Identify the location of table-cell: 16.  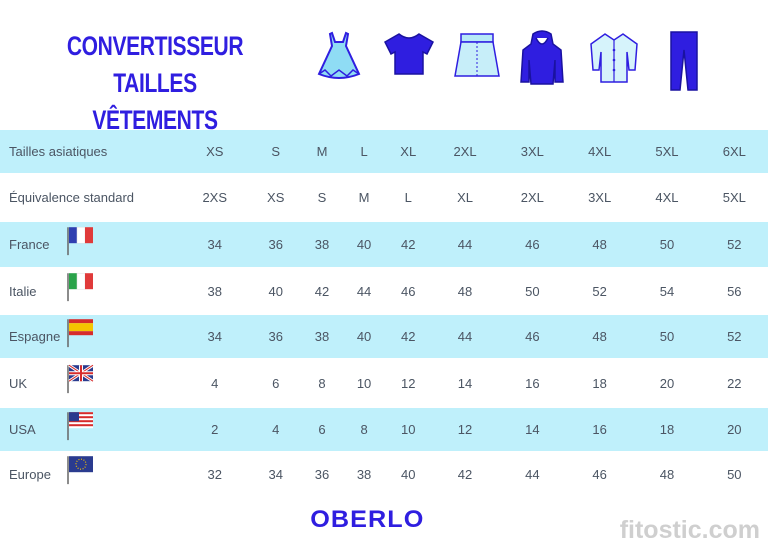
(599, 429).